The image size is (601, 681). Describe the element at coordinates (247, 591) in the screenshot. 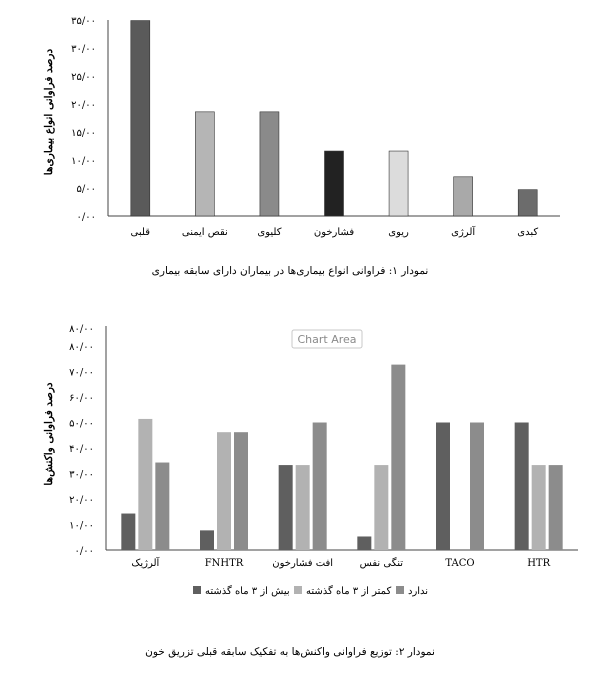

I see `legend-label: بیش از ۳ ماه گذشته` at that location.